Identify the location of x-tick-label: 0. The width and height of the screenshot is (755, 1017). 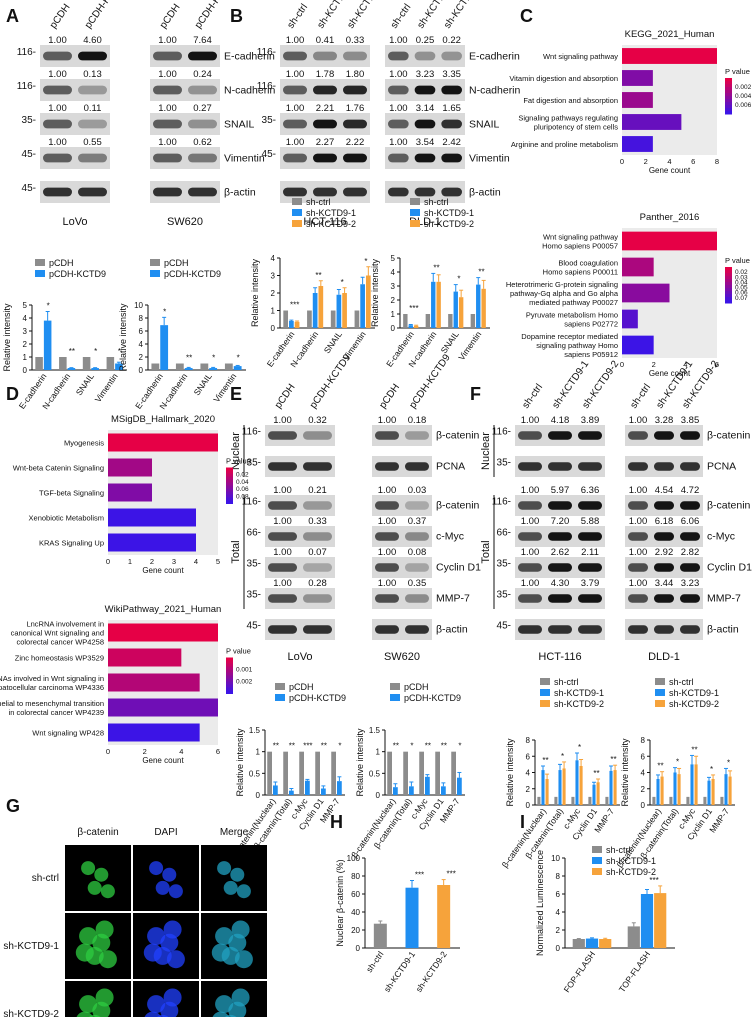
(108, 561).